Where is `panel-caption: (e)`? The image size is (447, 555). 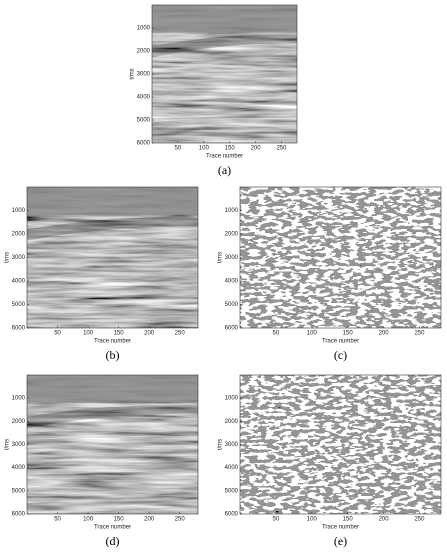 panel-caption: (e) is located at coordinates (340, 541).